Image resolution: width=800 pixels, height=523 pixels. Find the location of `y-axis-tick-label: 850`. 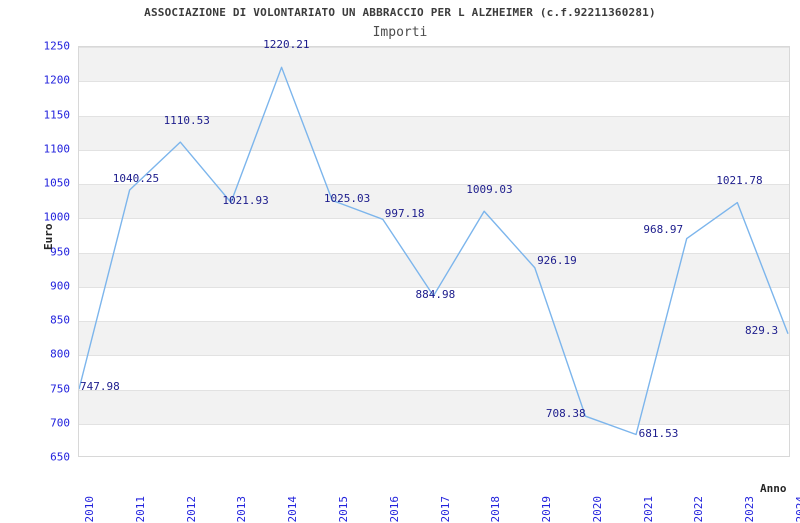

y-axis-tick-label: 850 is located at coordinates (60, 320).